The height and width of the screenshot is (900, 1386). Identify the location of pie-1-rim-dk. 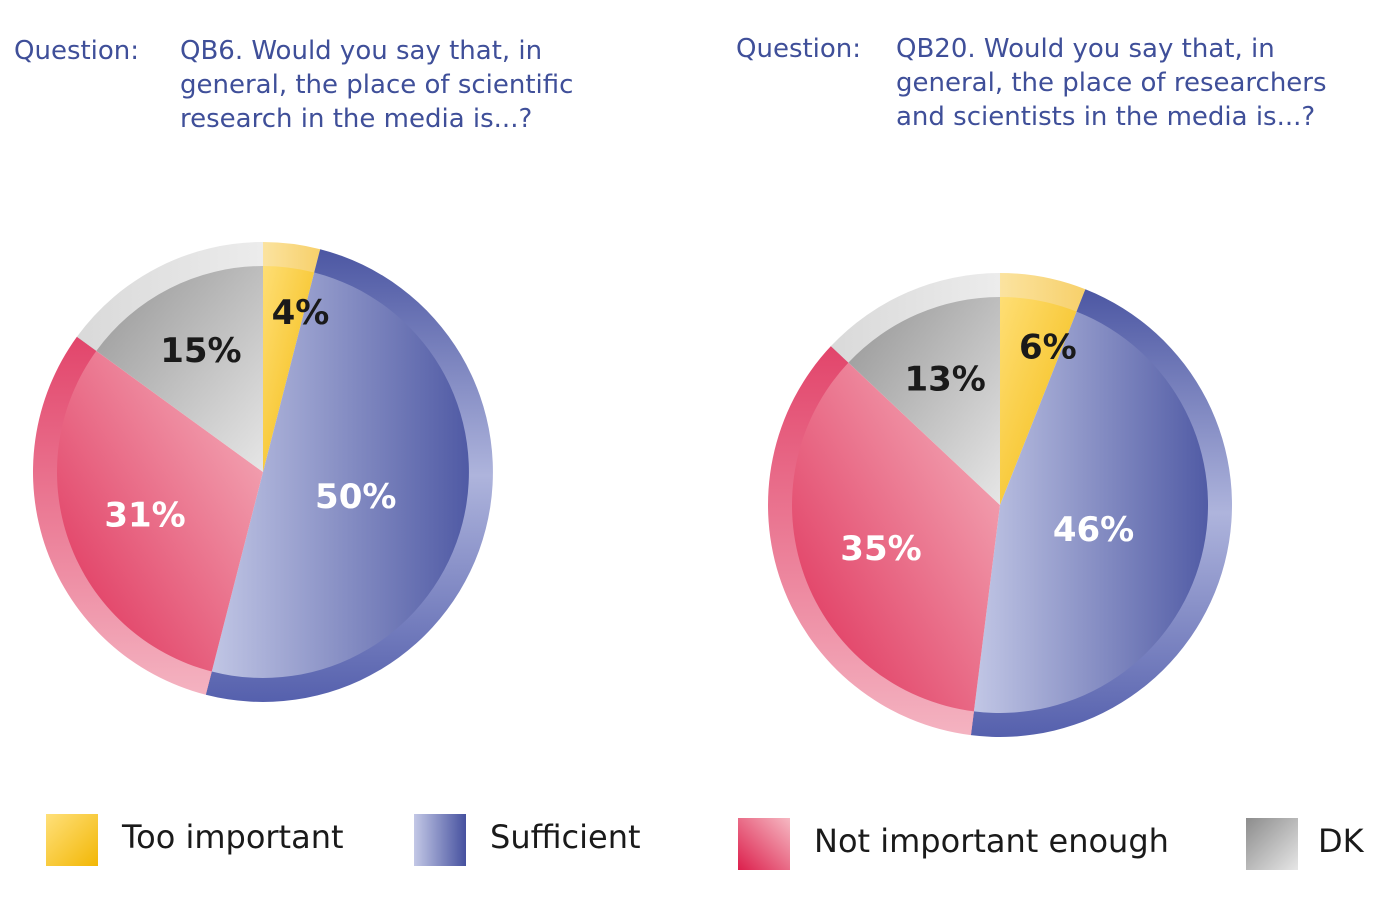
(915, 318).